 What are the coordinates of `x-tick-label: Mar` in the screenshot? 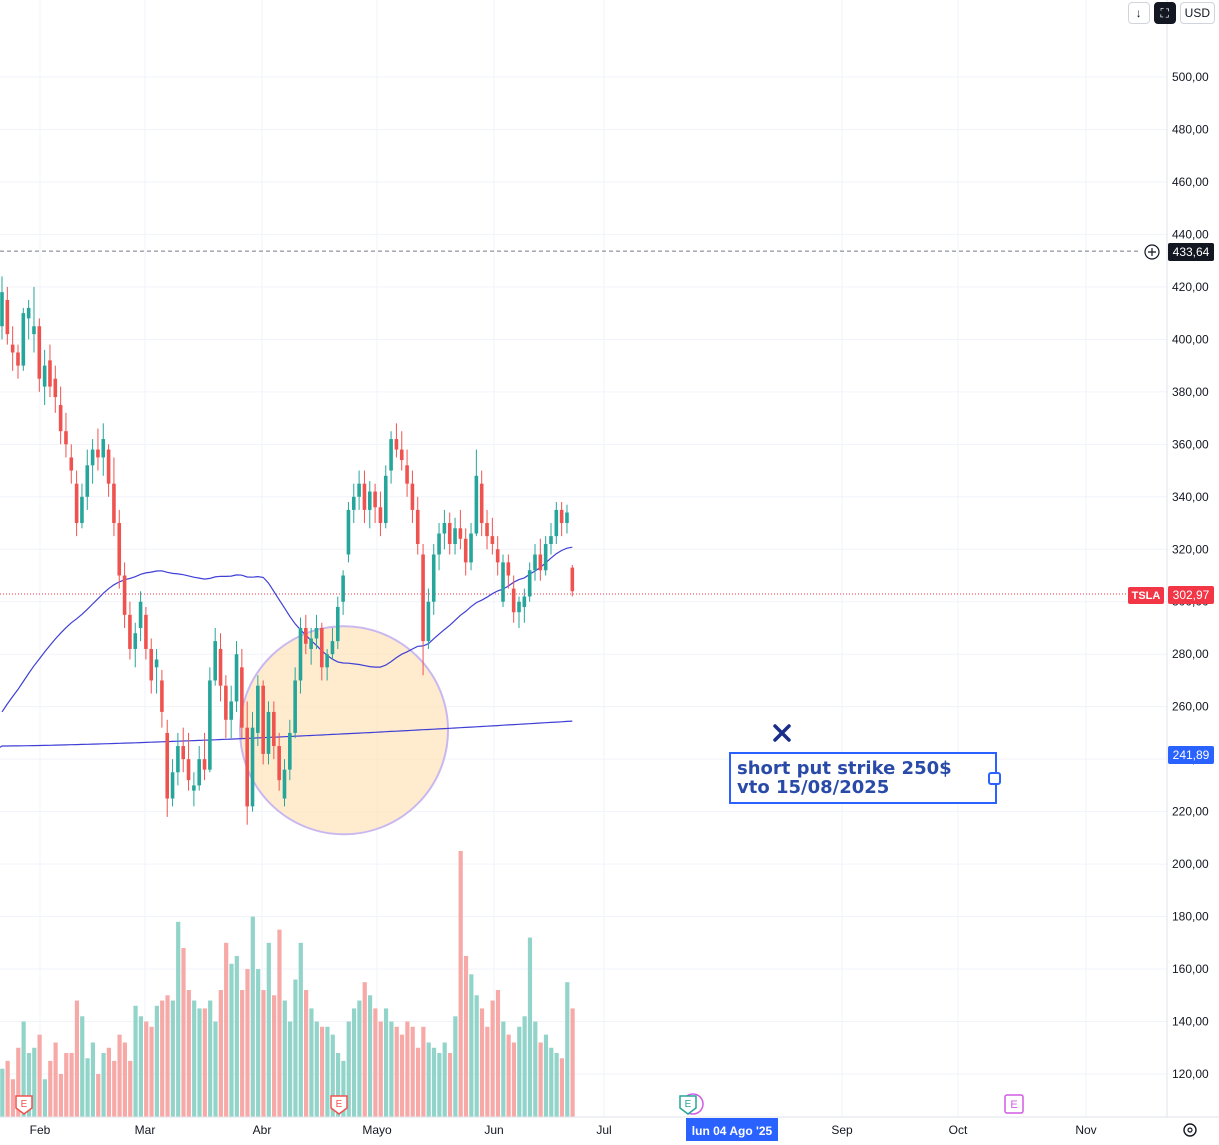 It's located at (145, 1130).